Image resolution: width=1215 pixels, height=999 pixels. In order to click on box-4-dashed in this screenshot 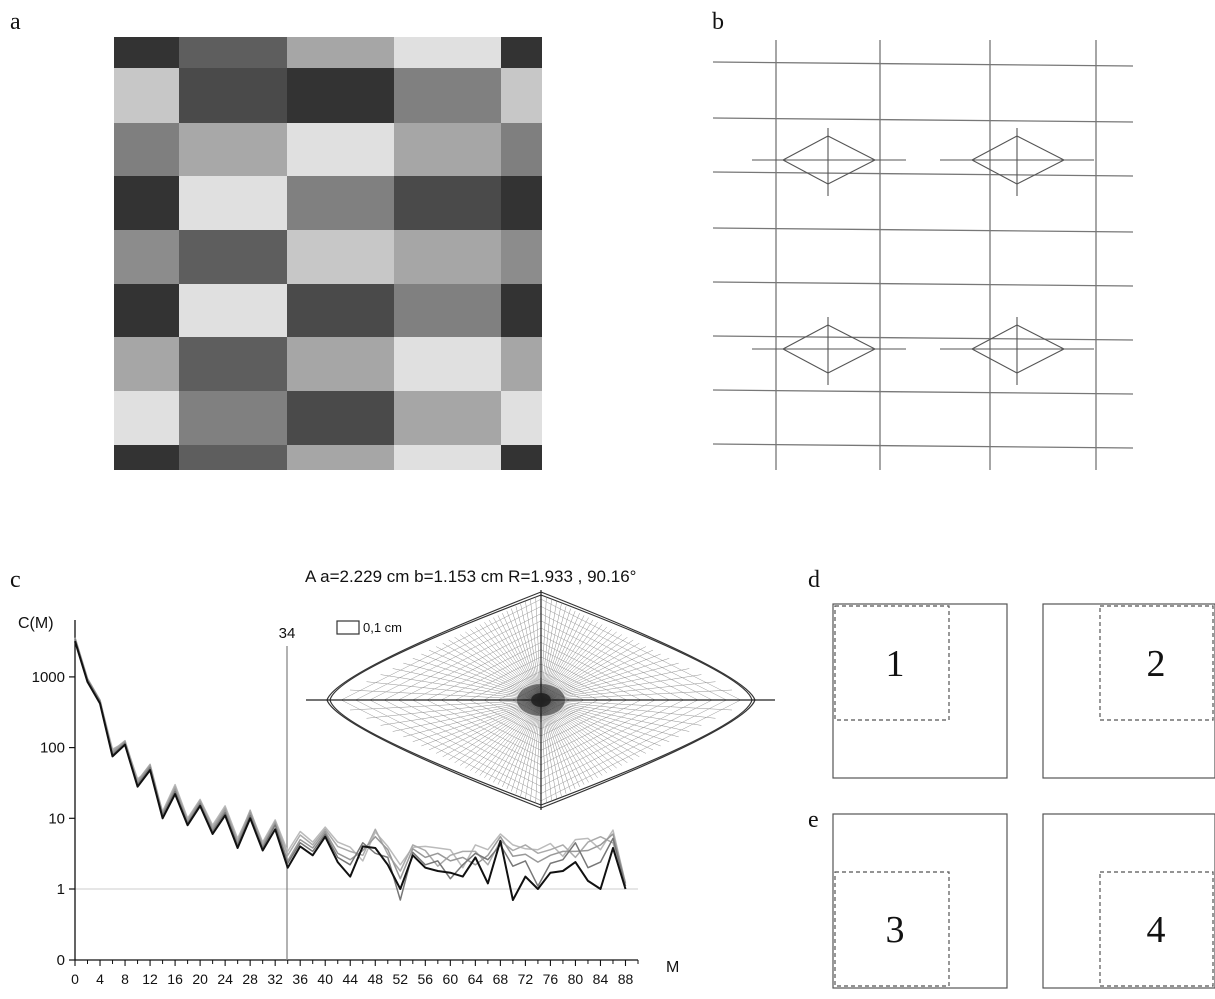, I will do `click(1156, 929)`.